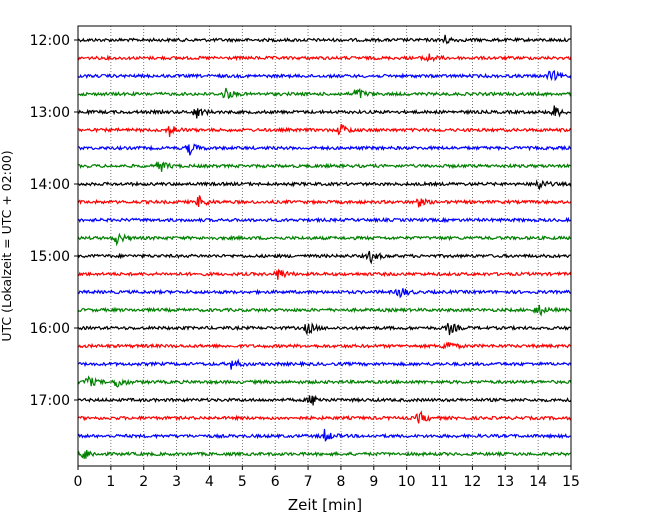  What do you see at coordinates (407, 482) in the screenshot?
I see `x-tick-label: 10` at bounding box center [407, 482].